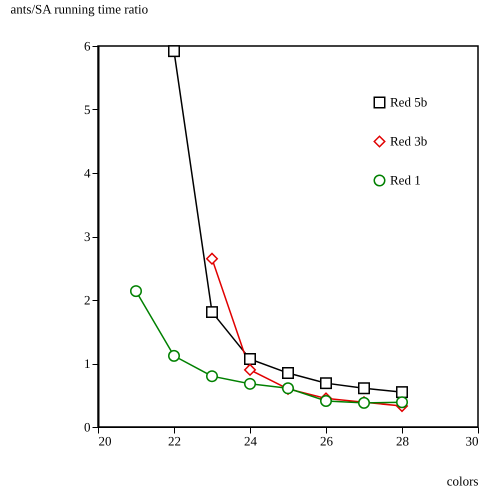 The image size is (502, 491). What do you see at coordinates (405, 180) in the screenshot?
I see `legend-label: Red 1` at bounding box center [405, 180].